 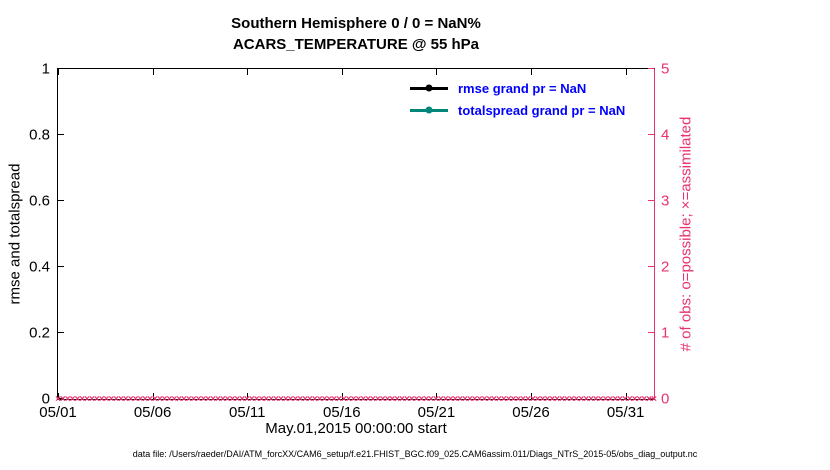 What do you see at coordinates (356, 23) in the screenshot?
I see `title-line1: Southern Hemisphere 0 / 0 = NaN%` at bounding box center [356, 23].